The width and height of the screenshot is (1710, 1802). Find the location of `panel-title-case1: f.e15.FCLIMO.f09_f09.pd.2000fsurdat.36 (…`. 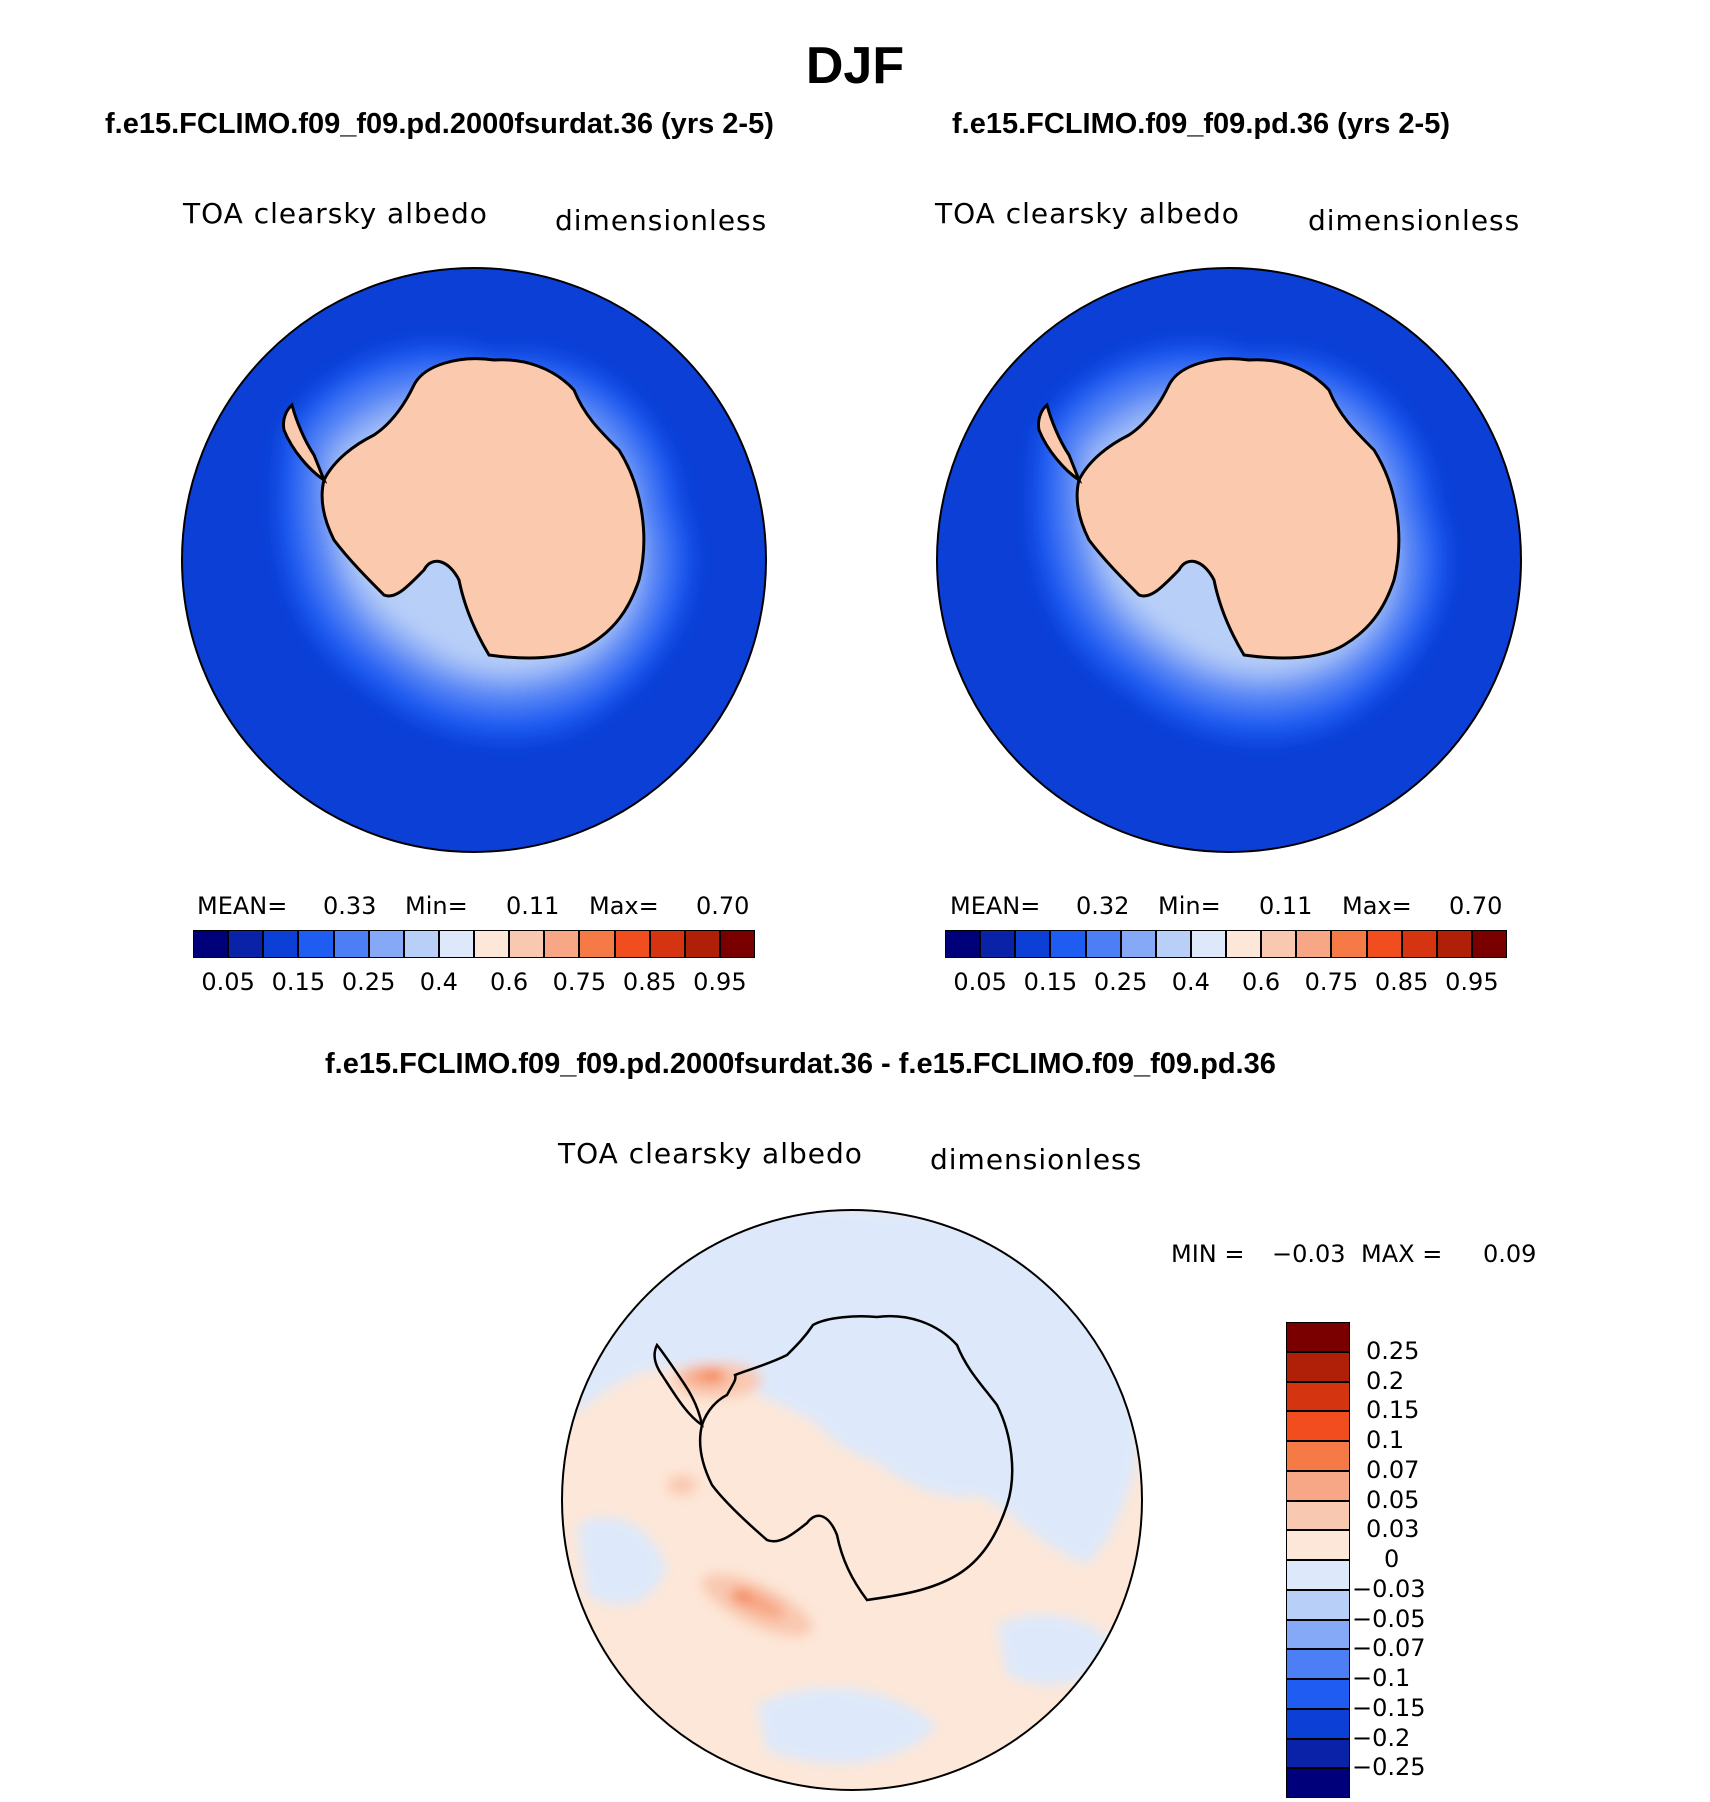

panel-title-case1: f.e15.FCLIMO.f09_f09.pd.2000fsurdat.36 (… is located at coordinates (439, 124).